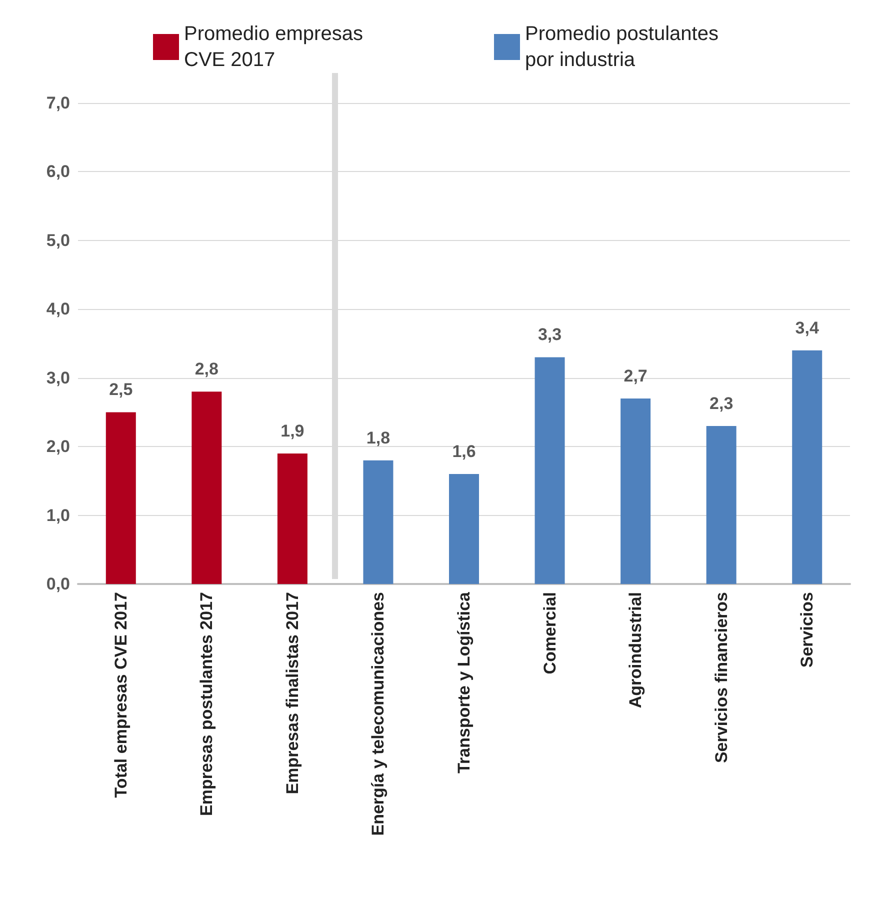 The image size is (878, 897). I want to click on data-label: 2,8, so click(206, 369).